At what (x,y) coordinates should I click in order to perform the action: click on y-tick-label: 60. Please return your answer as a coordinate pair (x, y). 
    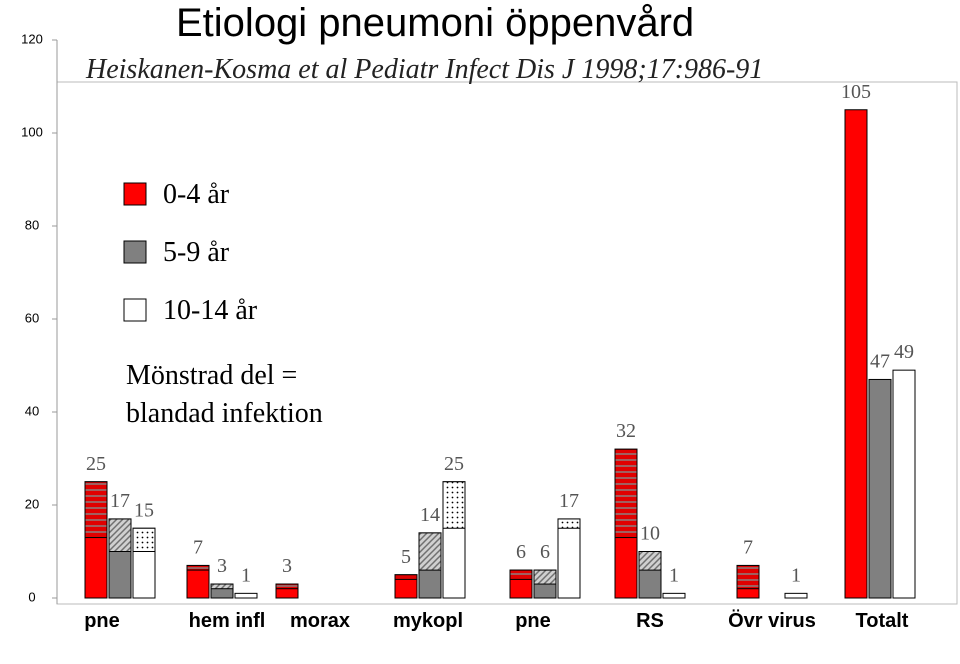
    Looking at the image, I should click on (32, 317).